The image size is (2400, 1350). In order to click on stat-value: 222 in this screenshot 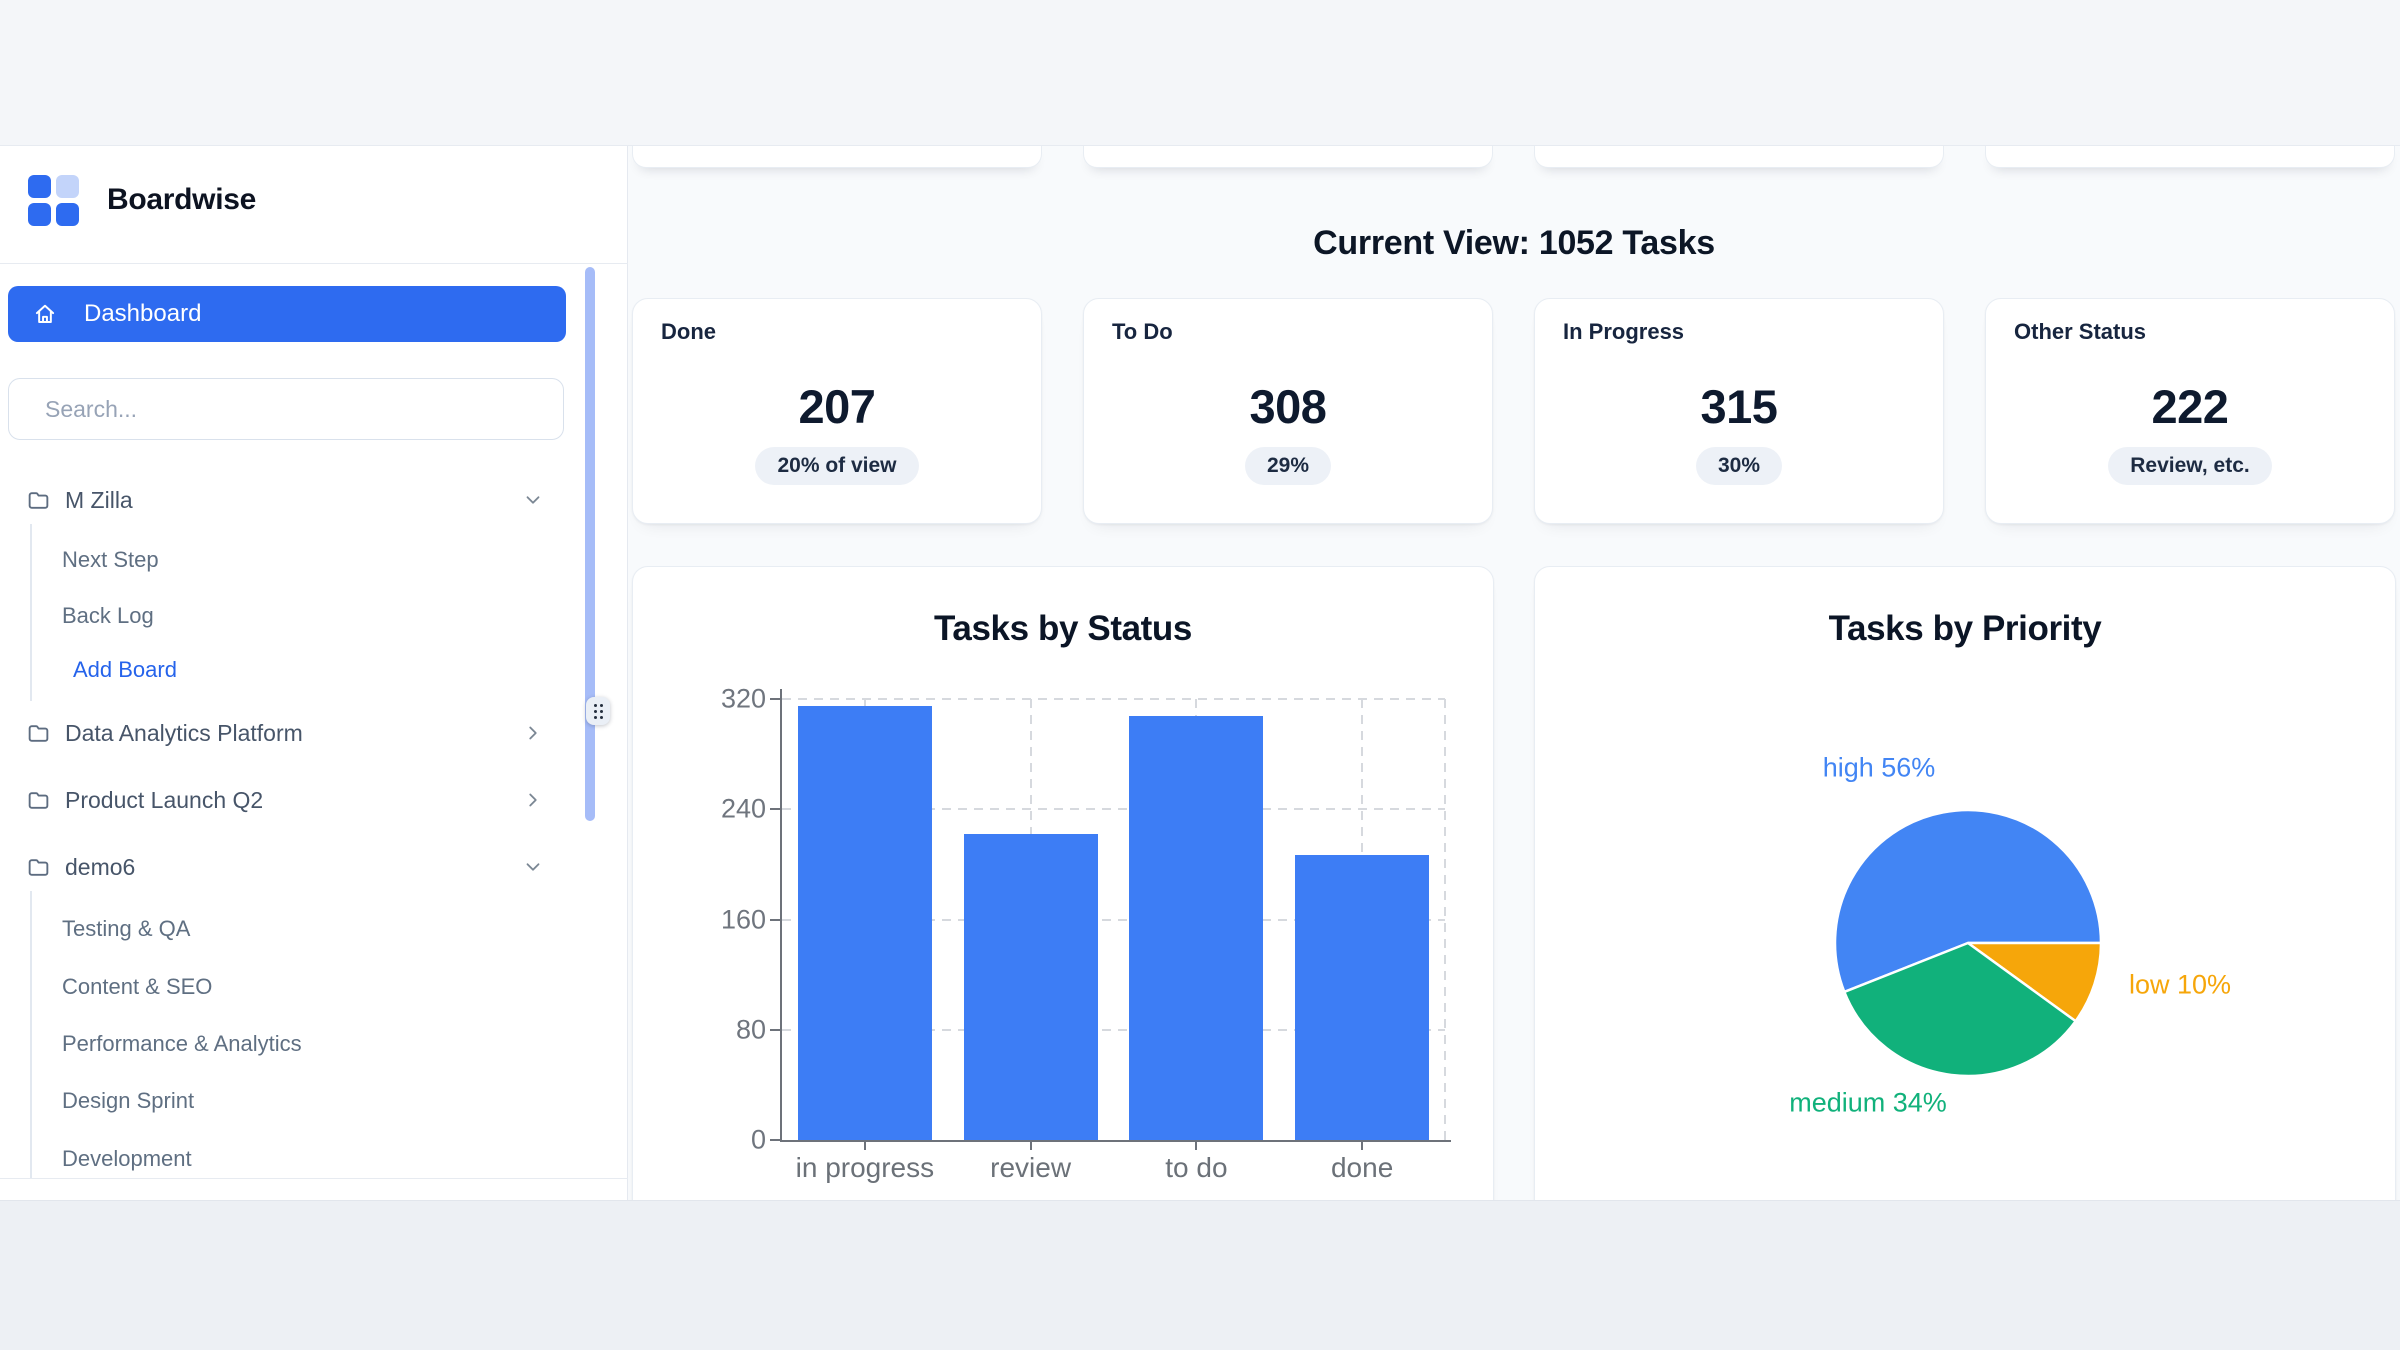, I will do `click(2190, 406)`.